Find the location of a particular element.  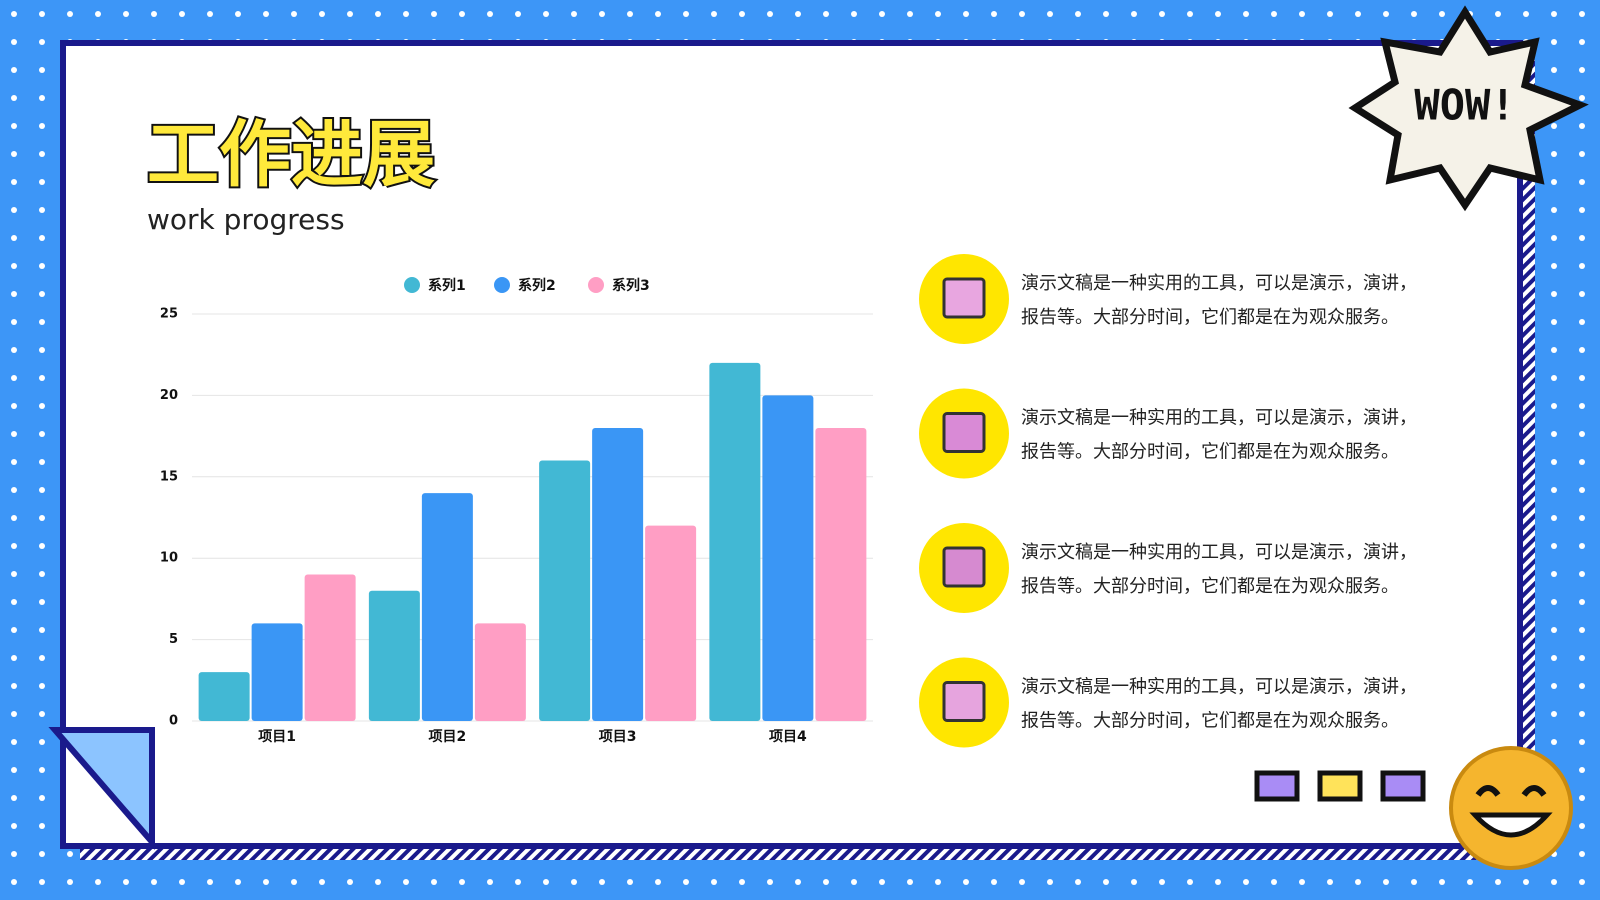

badge-text: WOW! is located at coordinates (1464, 105).